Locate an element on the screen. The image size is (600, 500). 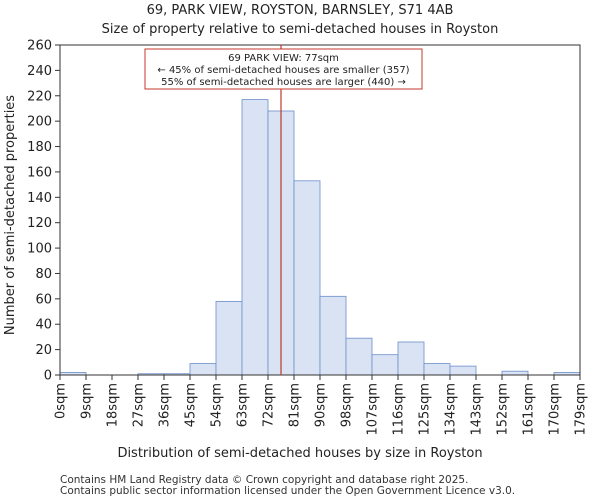
x-tick-label: 0sqm is located at coordinates (61, 401).